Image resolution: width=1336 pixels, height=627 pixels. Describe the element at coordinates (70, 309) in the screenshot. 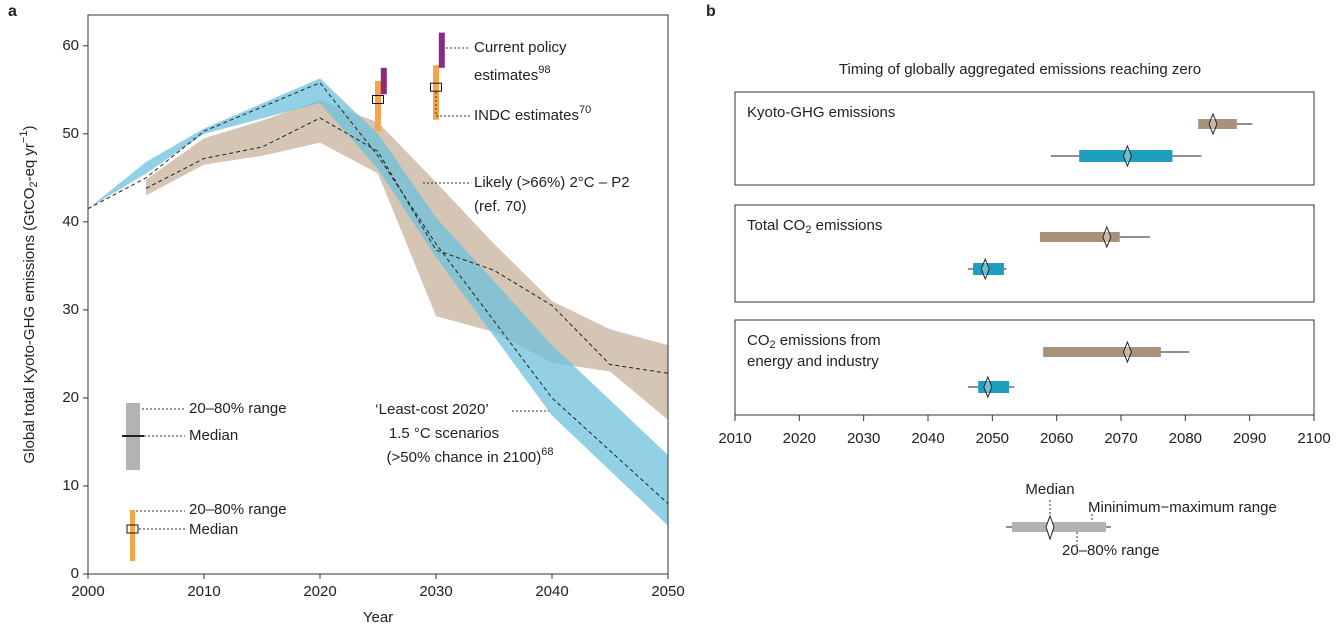

I see `y-tick-label: 30` at that location.